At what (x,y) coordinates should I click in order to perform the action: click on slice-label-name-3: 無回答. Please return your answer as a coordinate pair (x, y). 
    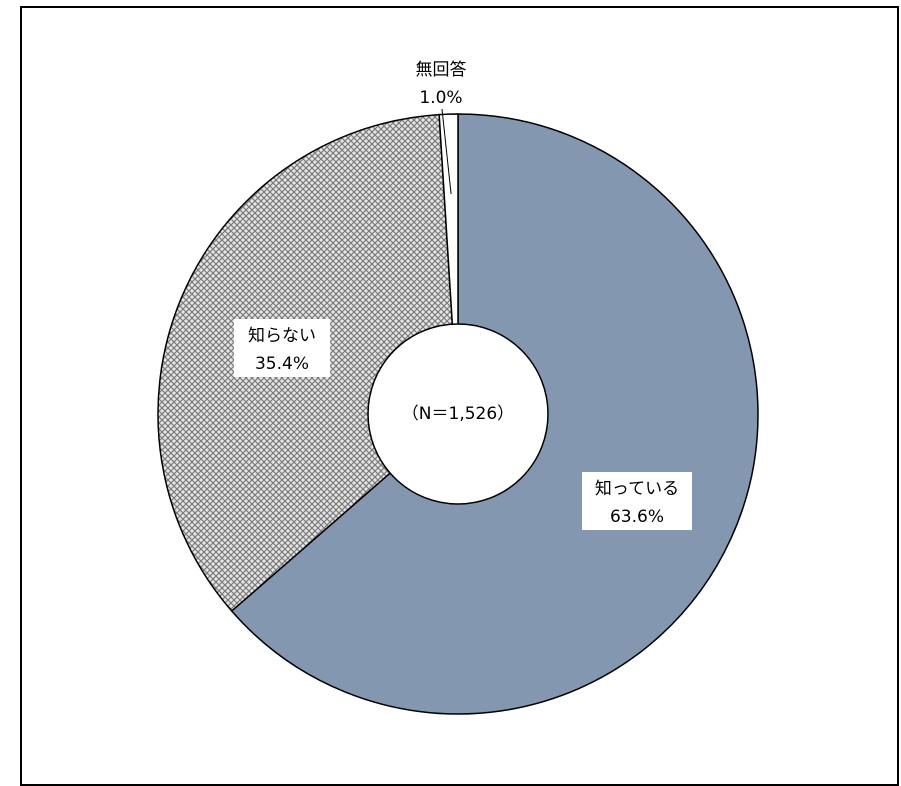
    Looking at the image, I should click on (441, 70).